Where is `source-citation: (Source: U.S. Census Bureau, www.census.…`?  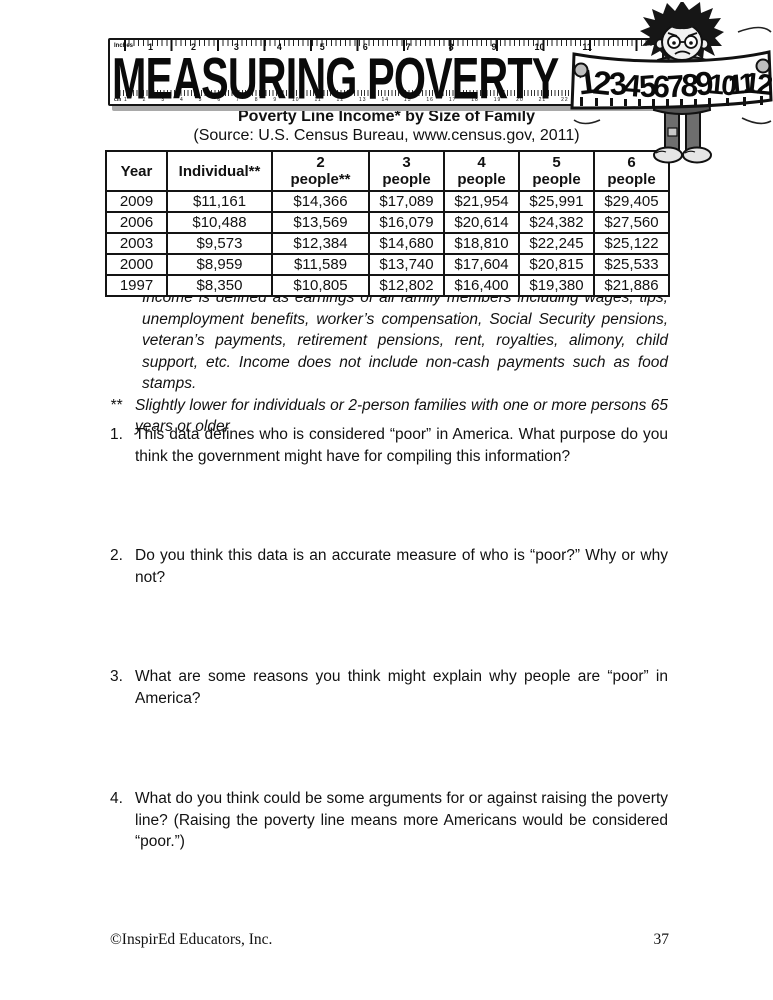
source-citation: (Source: U.S. Census Bureau, www.census.… is located at coordinates (386, 135).